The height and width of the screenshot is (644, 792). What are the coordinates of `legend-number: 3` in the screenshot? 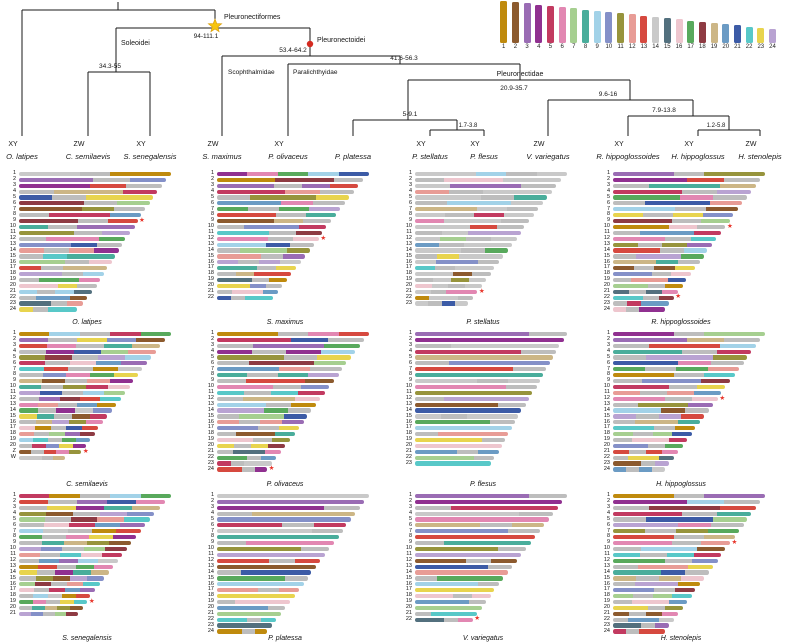 It's located at (527, 47).